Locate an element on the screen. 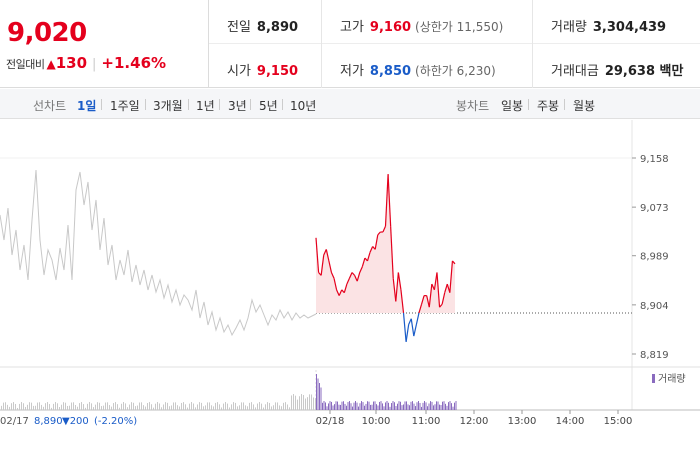  chart-toolbar: 선차트 1일 1주일 3개월 1년 3년 5년 10년 봉차트 일봉 주봉 월봉 is located at coordinates (350, 104).